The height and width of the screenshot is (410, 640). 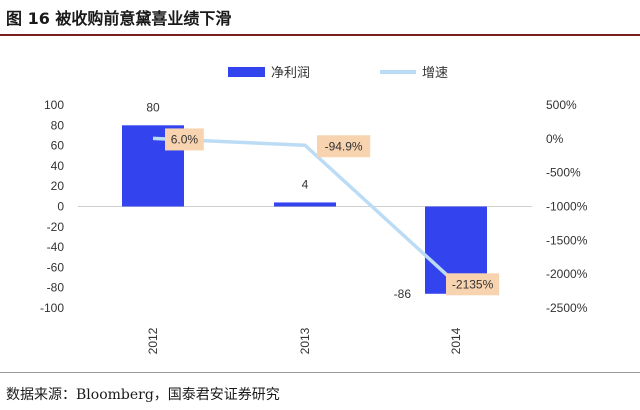 What do you see at coordinates (56, 227) in the screenshot?
I see `left-tick-label: -20` at bounding box center [56, 227].